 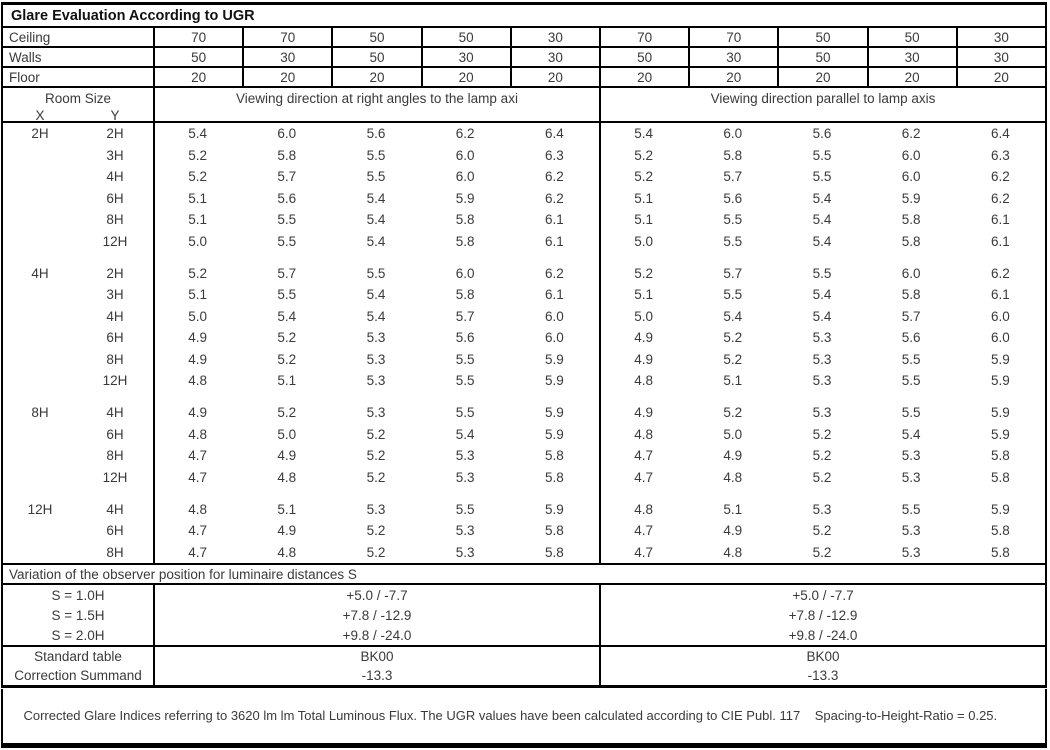 What do you see at coordinates (115, 177) in the screenshot?
I see `room-y-value: 4H` at bounding box center [115, 177].